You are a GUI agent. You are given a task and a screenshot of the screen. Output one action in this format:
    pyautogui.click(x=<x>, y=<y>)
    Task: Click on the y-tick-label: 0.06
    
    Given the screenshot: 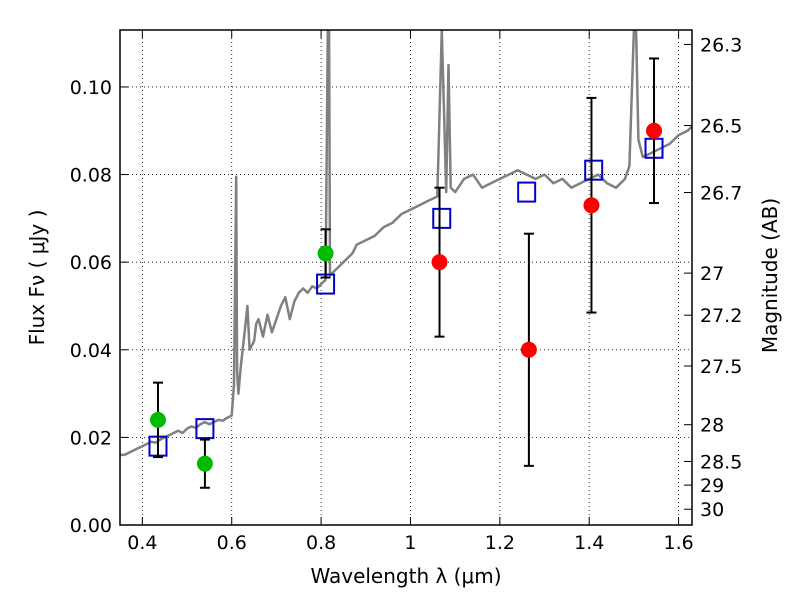 What is the action you would take?
    pyautogui.click(x=91, y=263)
    